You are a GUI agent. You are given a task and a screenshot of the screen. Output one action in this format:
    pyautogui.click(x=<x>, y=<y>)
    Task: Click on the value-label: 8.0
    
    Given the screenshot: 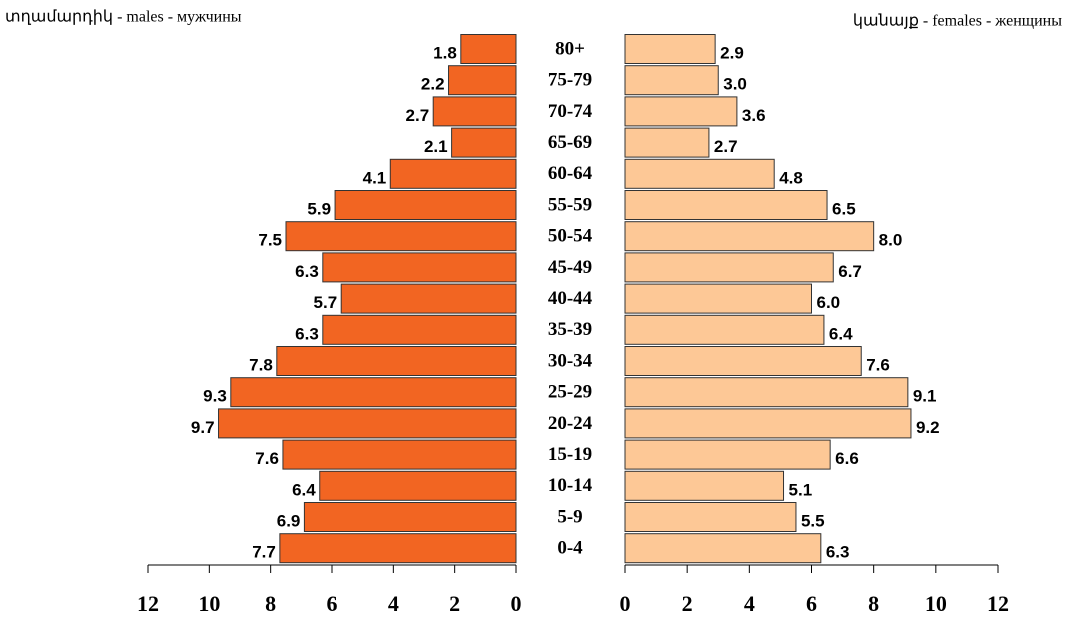 What is the action you would take?
    pyautogui.click(x=891, y=240)
    